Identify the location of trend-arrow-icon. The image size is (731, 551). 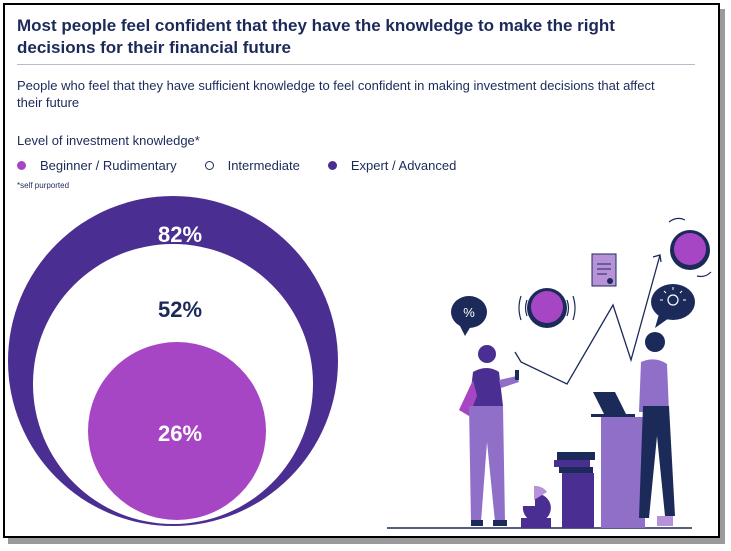
(587, 319).